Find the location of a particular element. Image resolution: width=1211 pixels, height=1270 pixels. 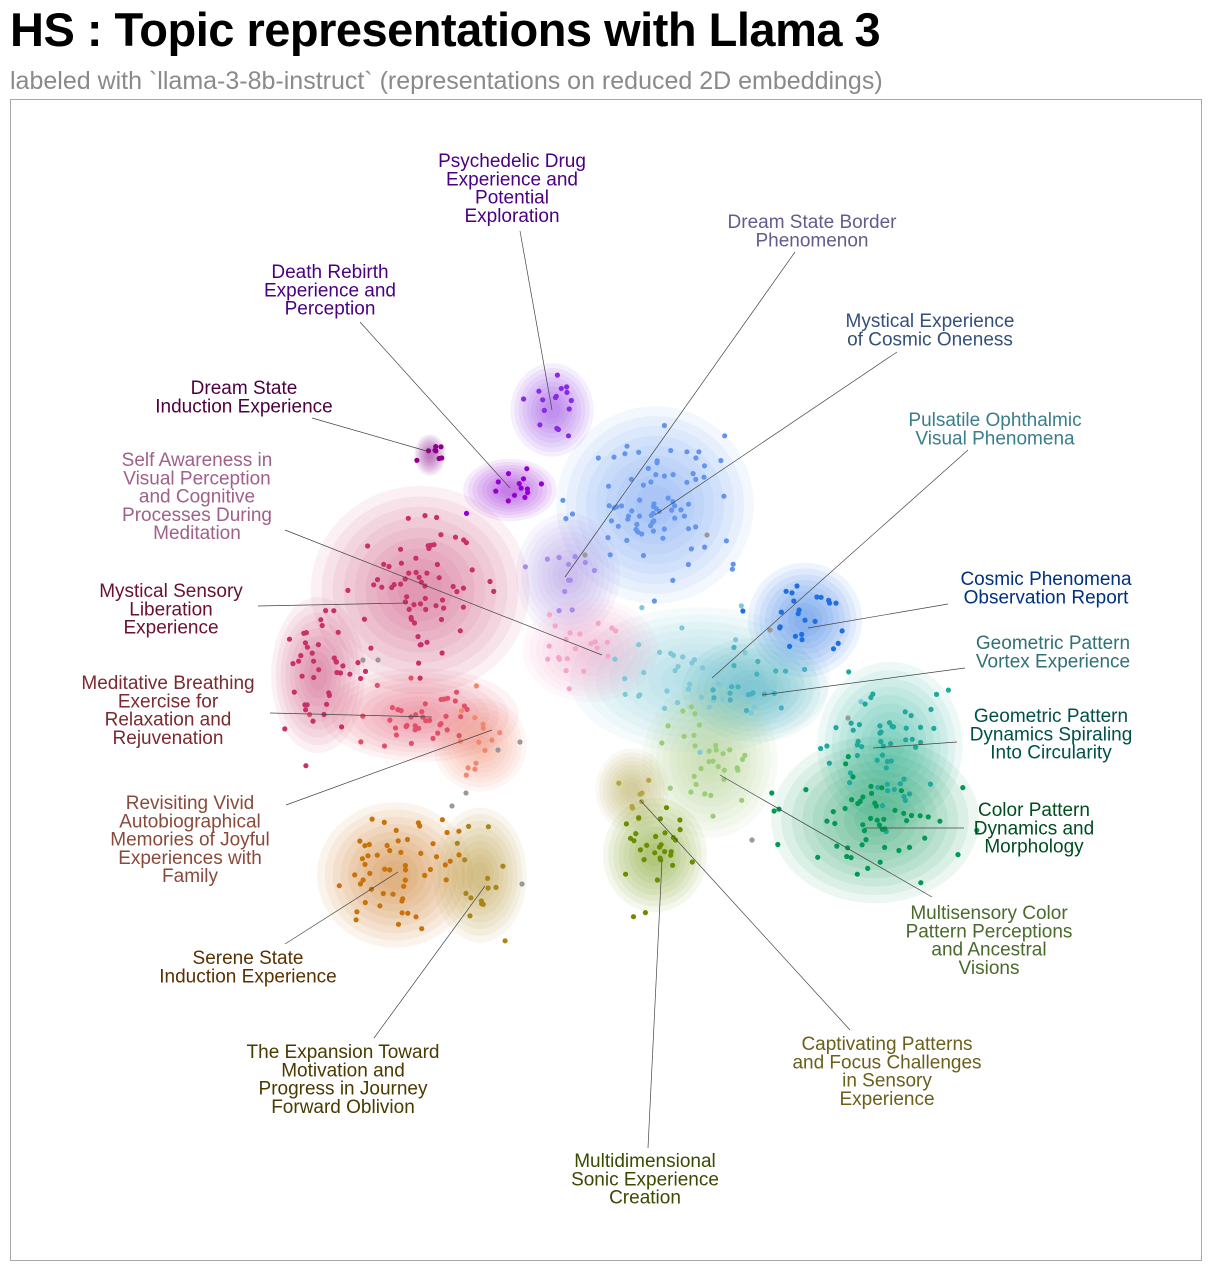

density-pulsatile is located at coordinates (700, 680).